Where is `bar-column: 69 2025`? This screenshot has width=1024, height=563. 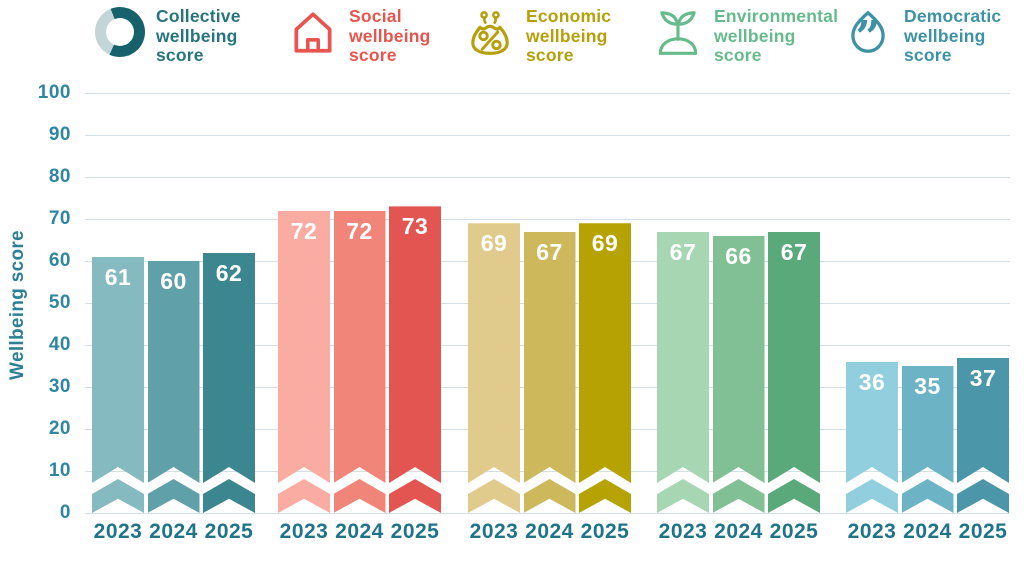
bar-column: 69 2025 is located at coordinates (605, 318).